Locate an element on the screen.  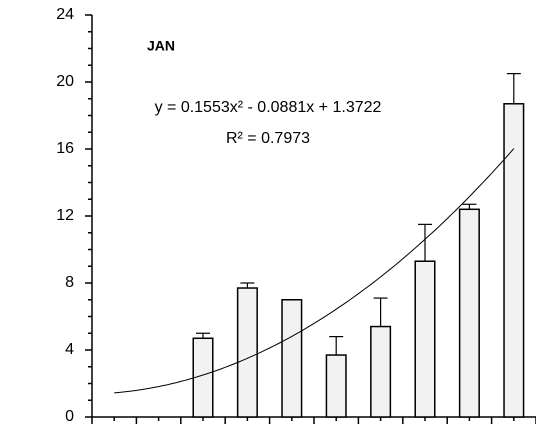
y-tick-label: 4 is located at coordinates (69, 349).